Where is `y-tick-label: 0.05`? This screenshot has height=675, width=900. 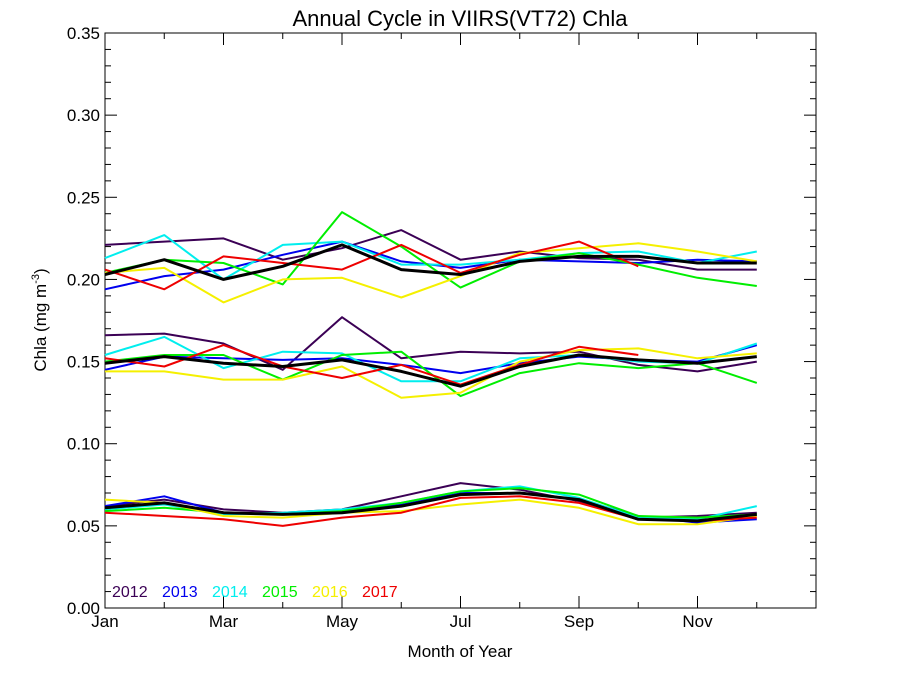 y-tick-label: 0.05 is located at coordinates (83, 526).